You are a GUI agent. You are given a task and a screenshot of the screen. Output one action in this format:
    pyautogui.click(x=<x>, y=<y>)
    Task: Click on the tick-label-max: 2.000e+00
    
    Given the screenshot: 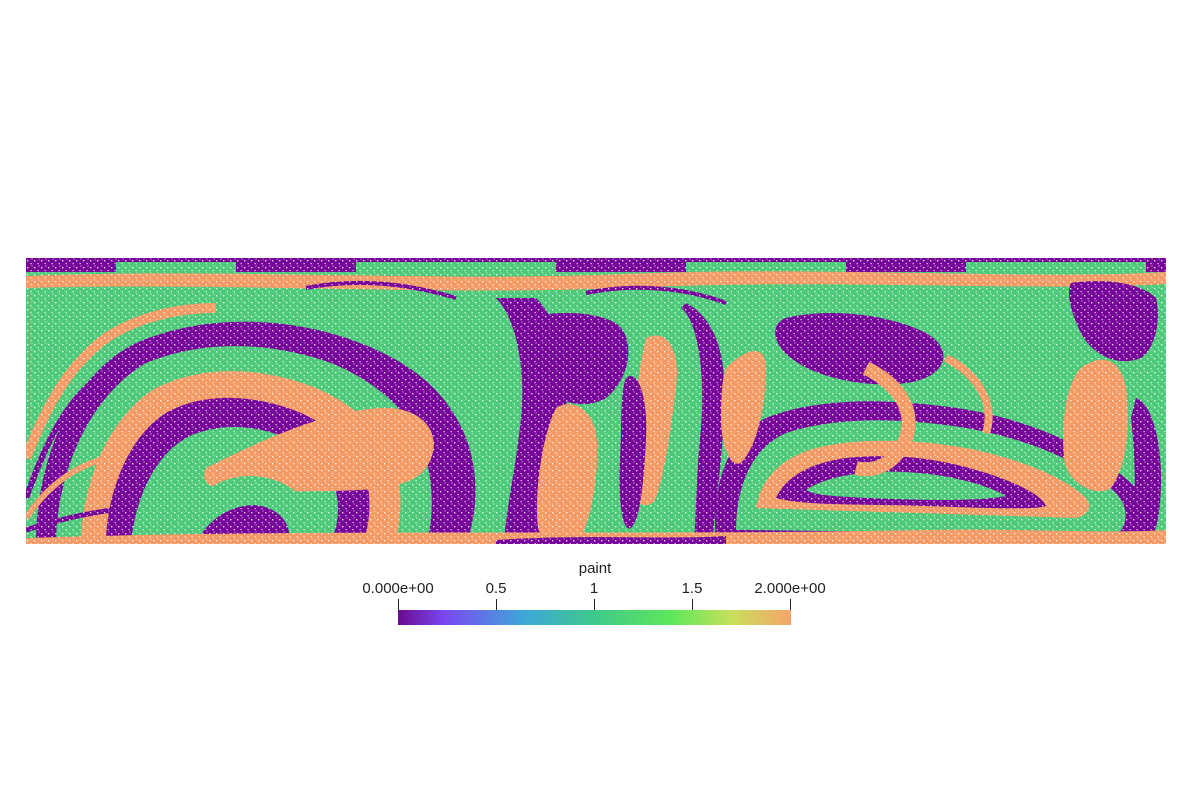 What is the action you would take?
    pyautogui.click(x=790, y=588)
    